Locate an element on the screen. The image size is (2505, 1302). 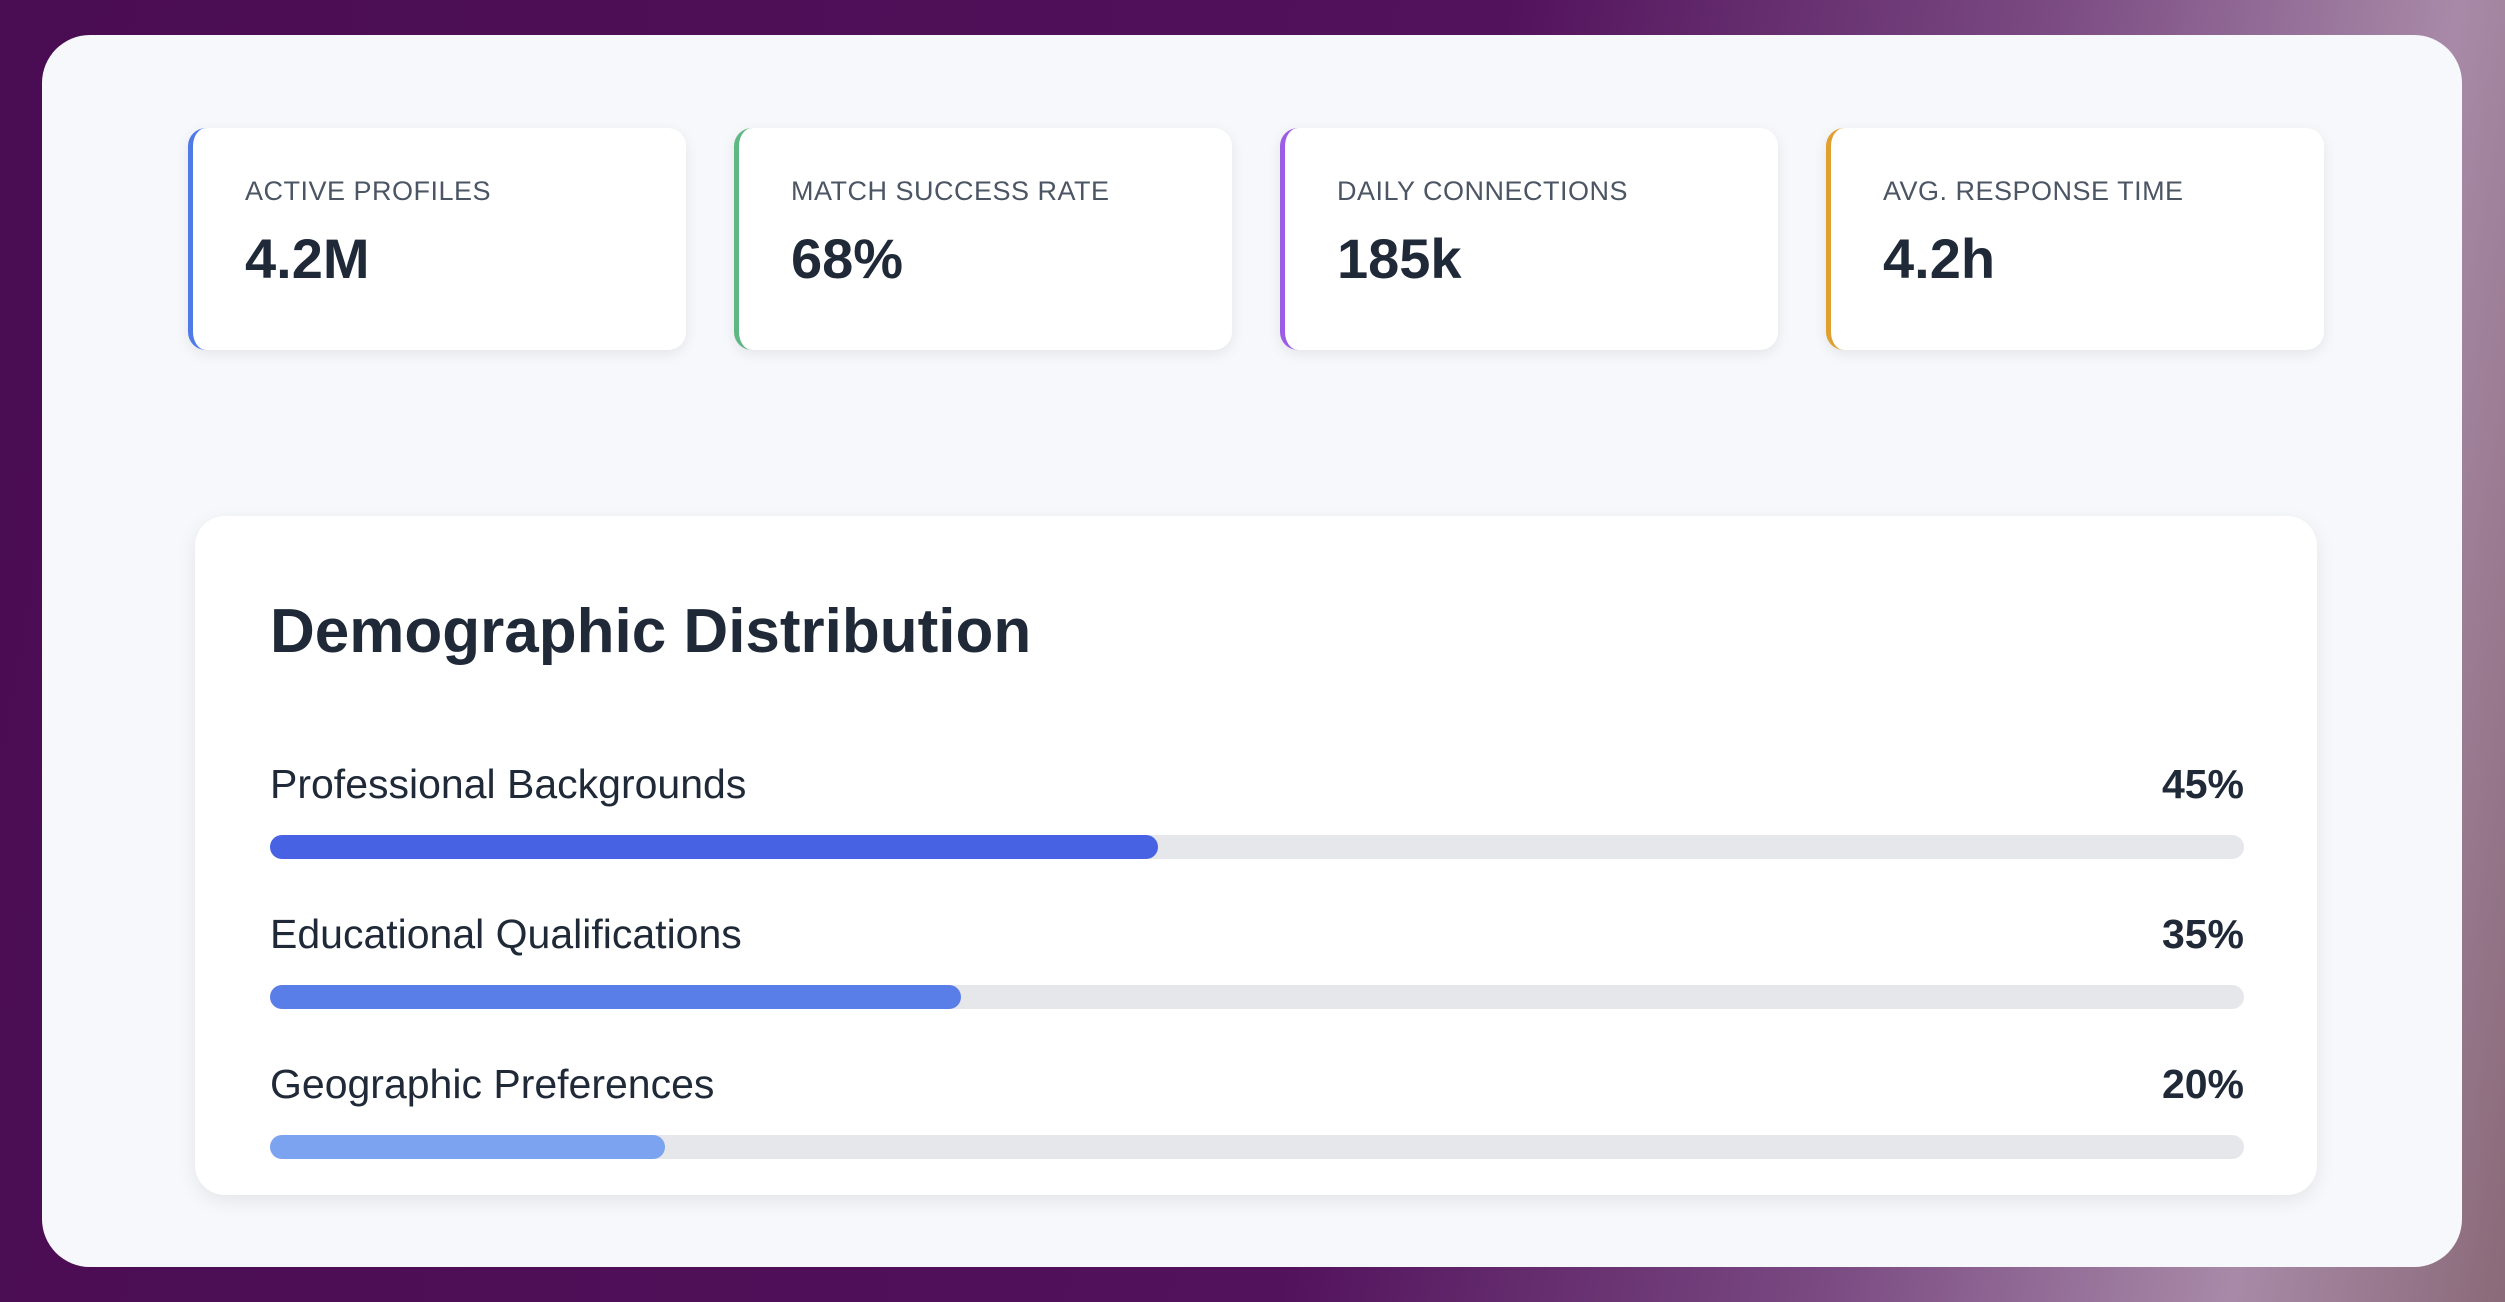
stat-label: MATCH SUCCESS RATE is located at coordinates (950, 191).